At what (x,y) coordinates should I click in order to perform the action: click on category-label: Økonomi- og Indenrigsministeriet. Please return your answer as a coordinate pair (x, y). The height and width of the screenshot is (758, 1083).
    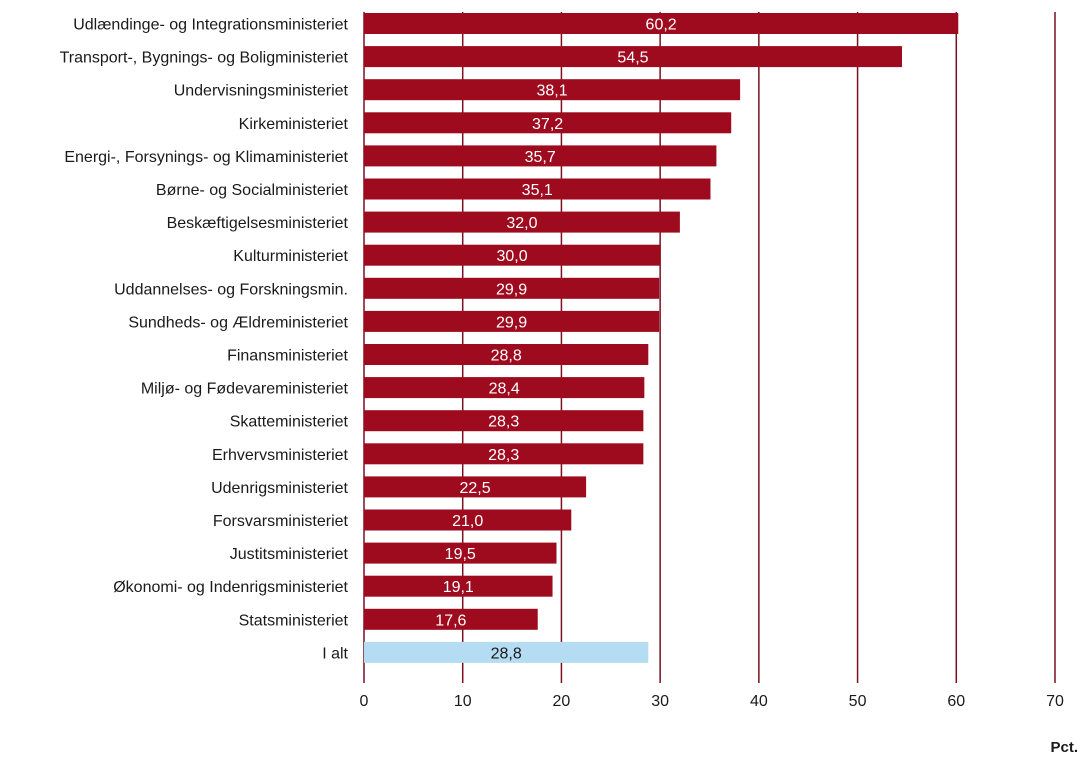
    Looking at the image, I should click on (230, 587).